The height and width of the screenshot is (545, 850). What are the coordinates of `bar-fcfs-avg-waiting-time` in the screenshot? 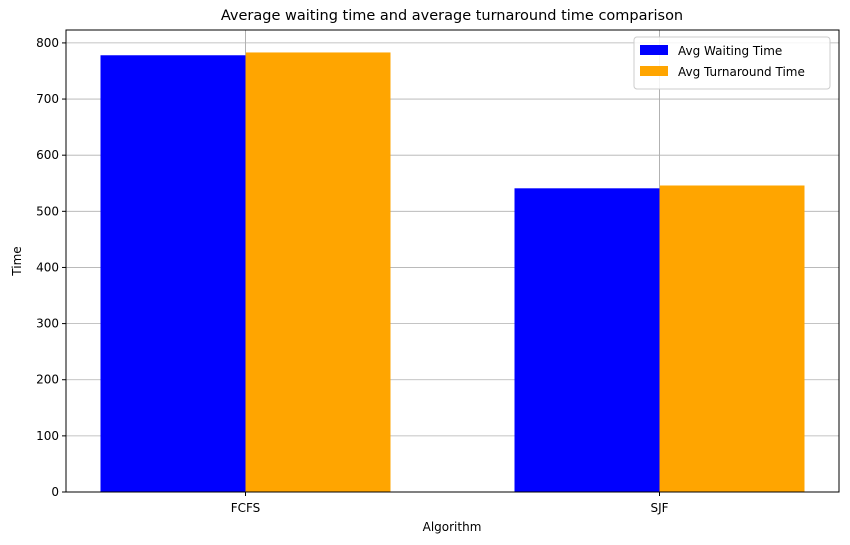 It's located at (173, 274).